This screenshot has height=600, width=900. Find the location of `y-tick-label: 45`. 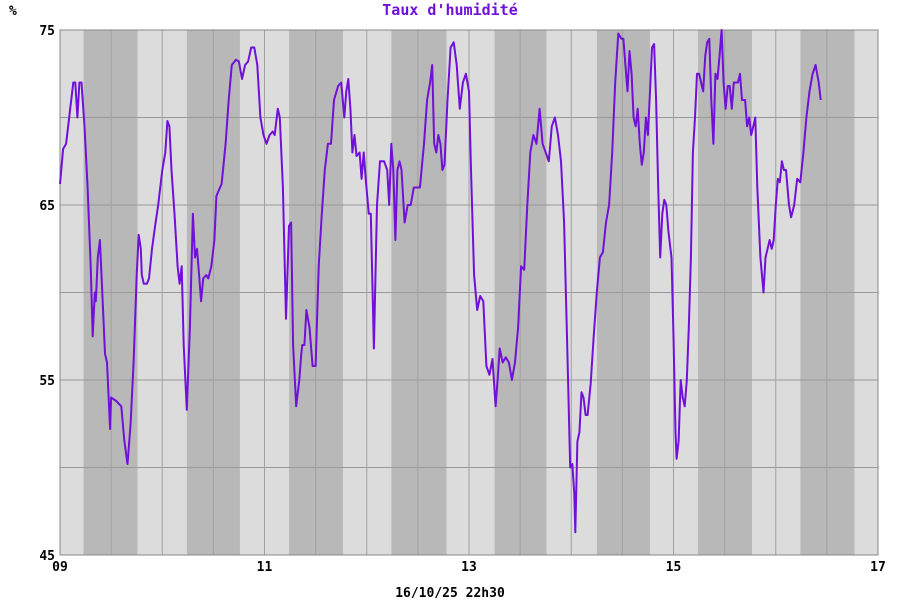

y-tick-label: 45 is located at coordinates (47, 556).